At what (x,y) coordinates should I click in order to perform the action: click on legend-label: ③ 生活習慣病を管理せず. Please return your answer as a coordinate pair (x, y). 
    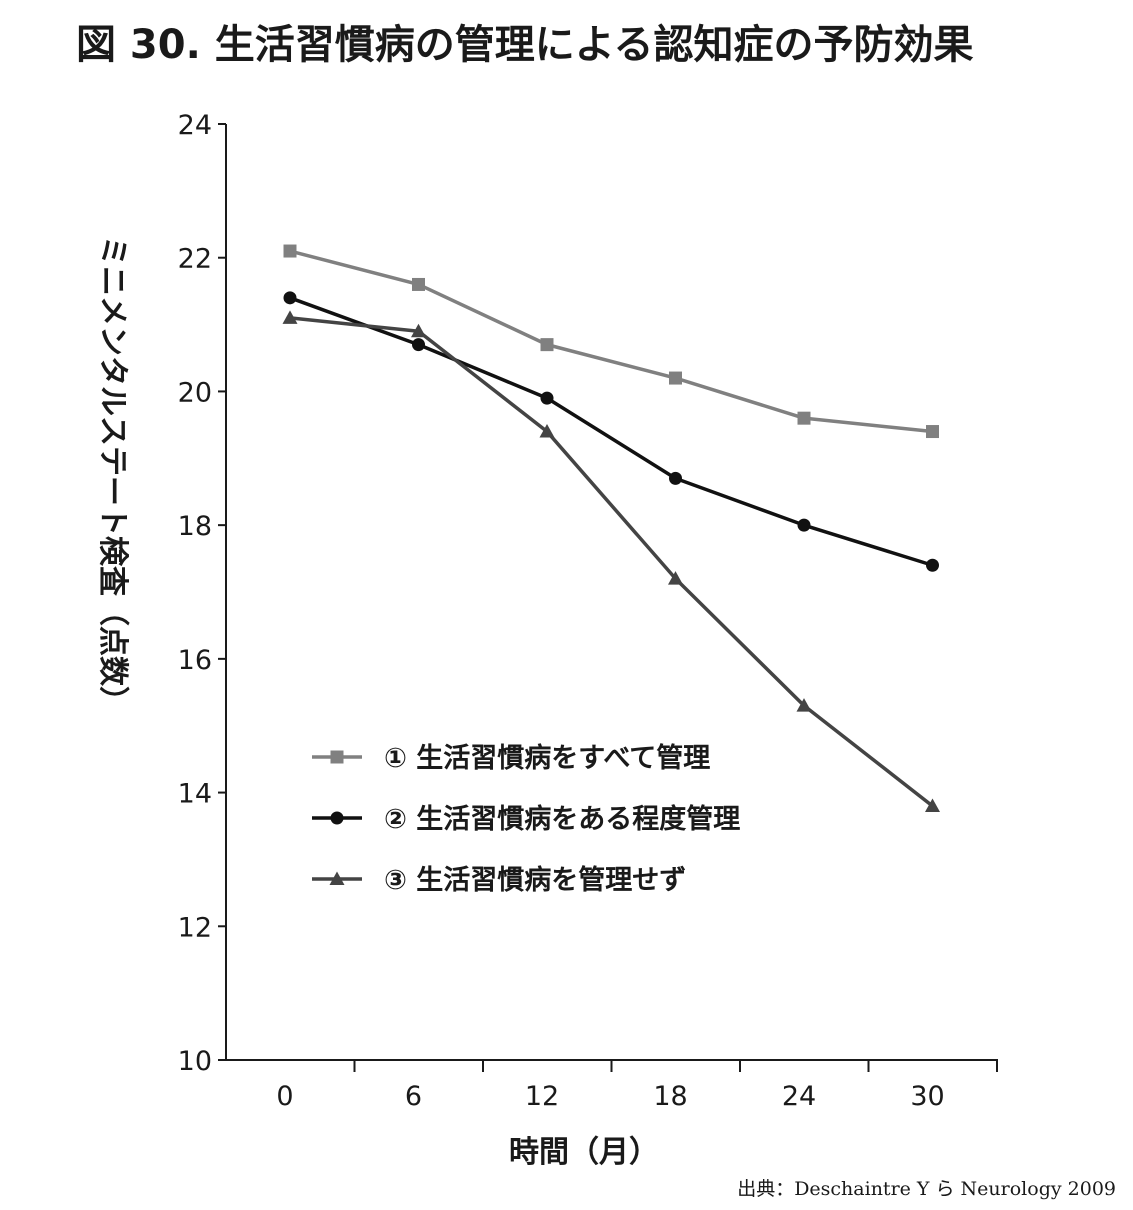
    Looking at the image, I should click on (535, 880).